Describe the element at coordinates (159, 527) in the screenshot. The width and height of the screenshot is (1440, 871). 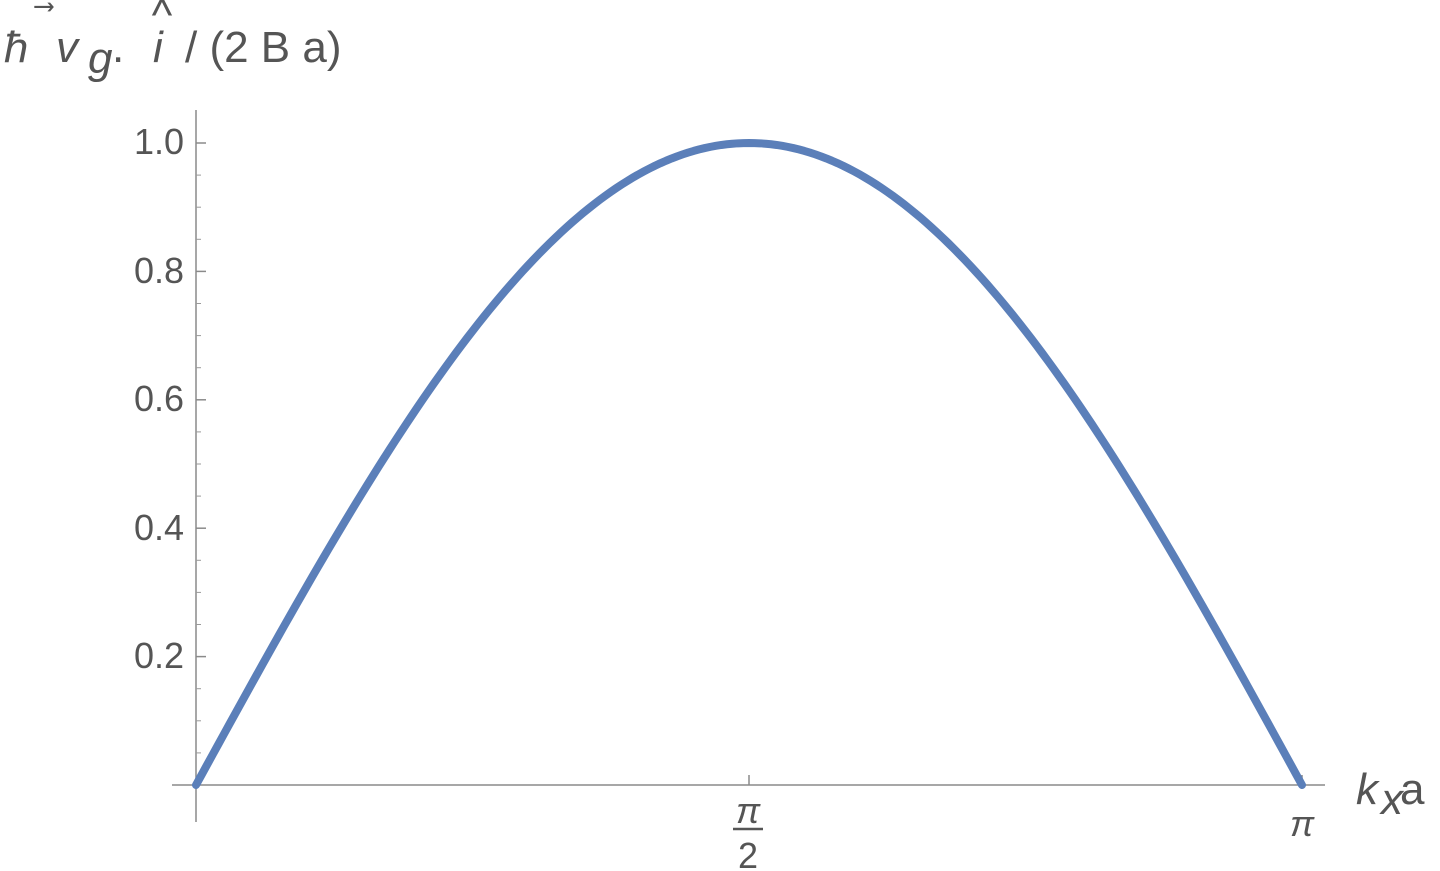
I see `y-tick-label: 0.4` at that location.